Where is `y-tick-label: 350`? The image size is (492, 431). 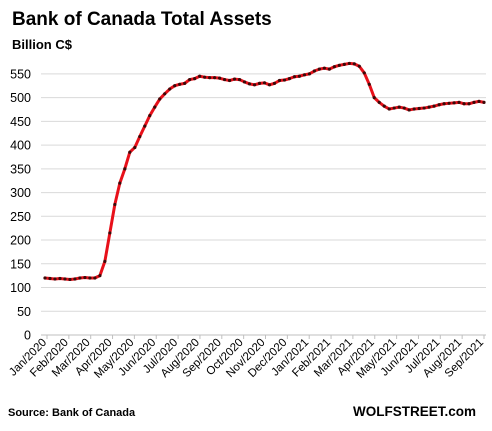
y-tick-label: 350 is located at coordinates (20, 169).